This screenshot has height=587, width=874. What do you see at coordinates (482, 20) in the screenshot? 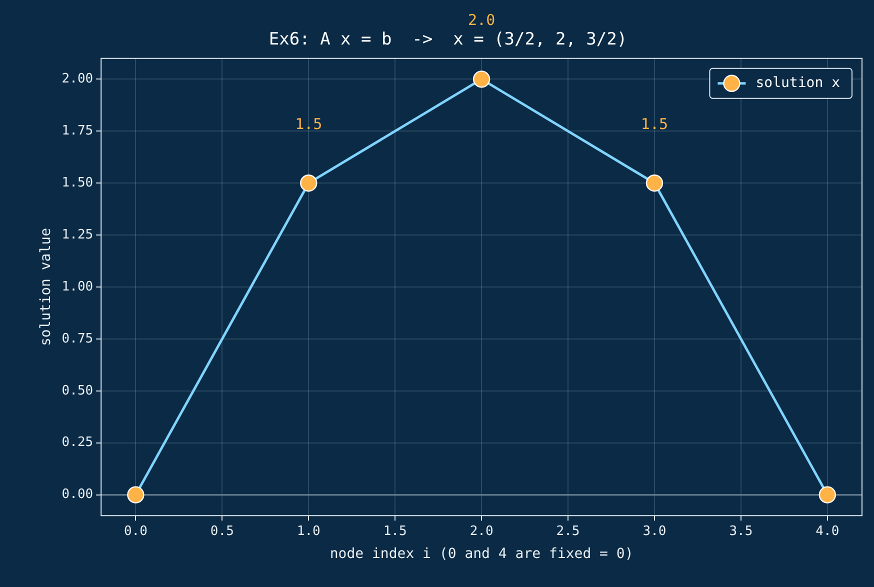
I see `data-label: 2.0` at bounding box center [482, 20].